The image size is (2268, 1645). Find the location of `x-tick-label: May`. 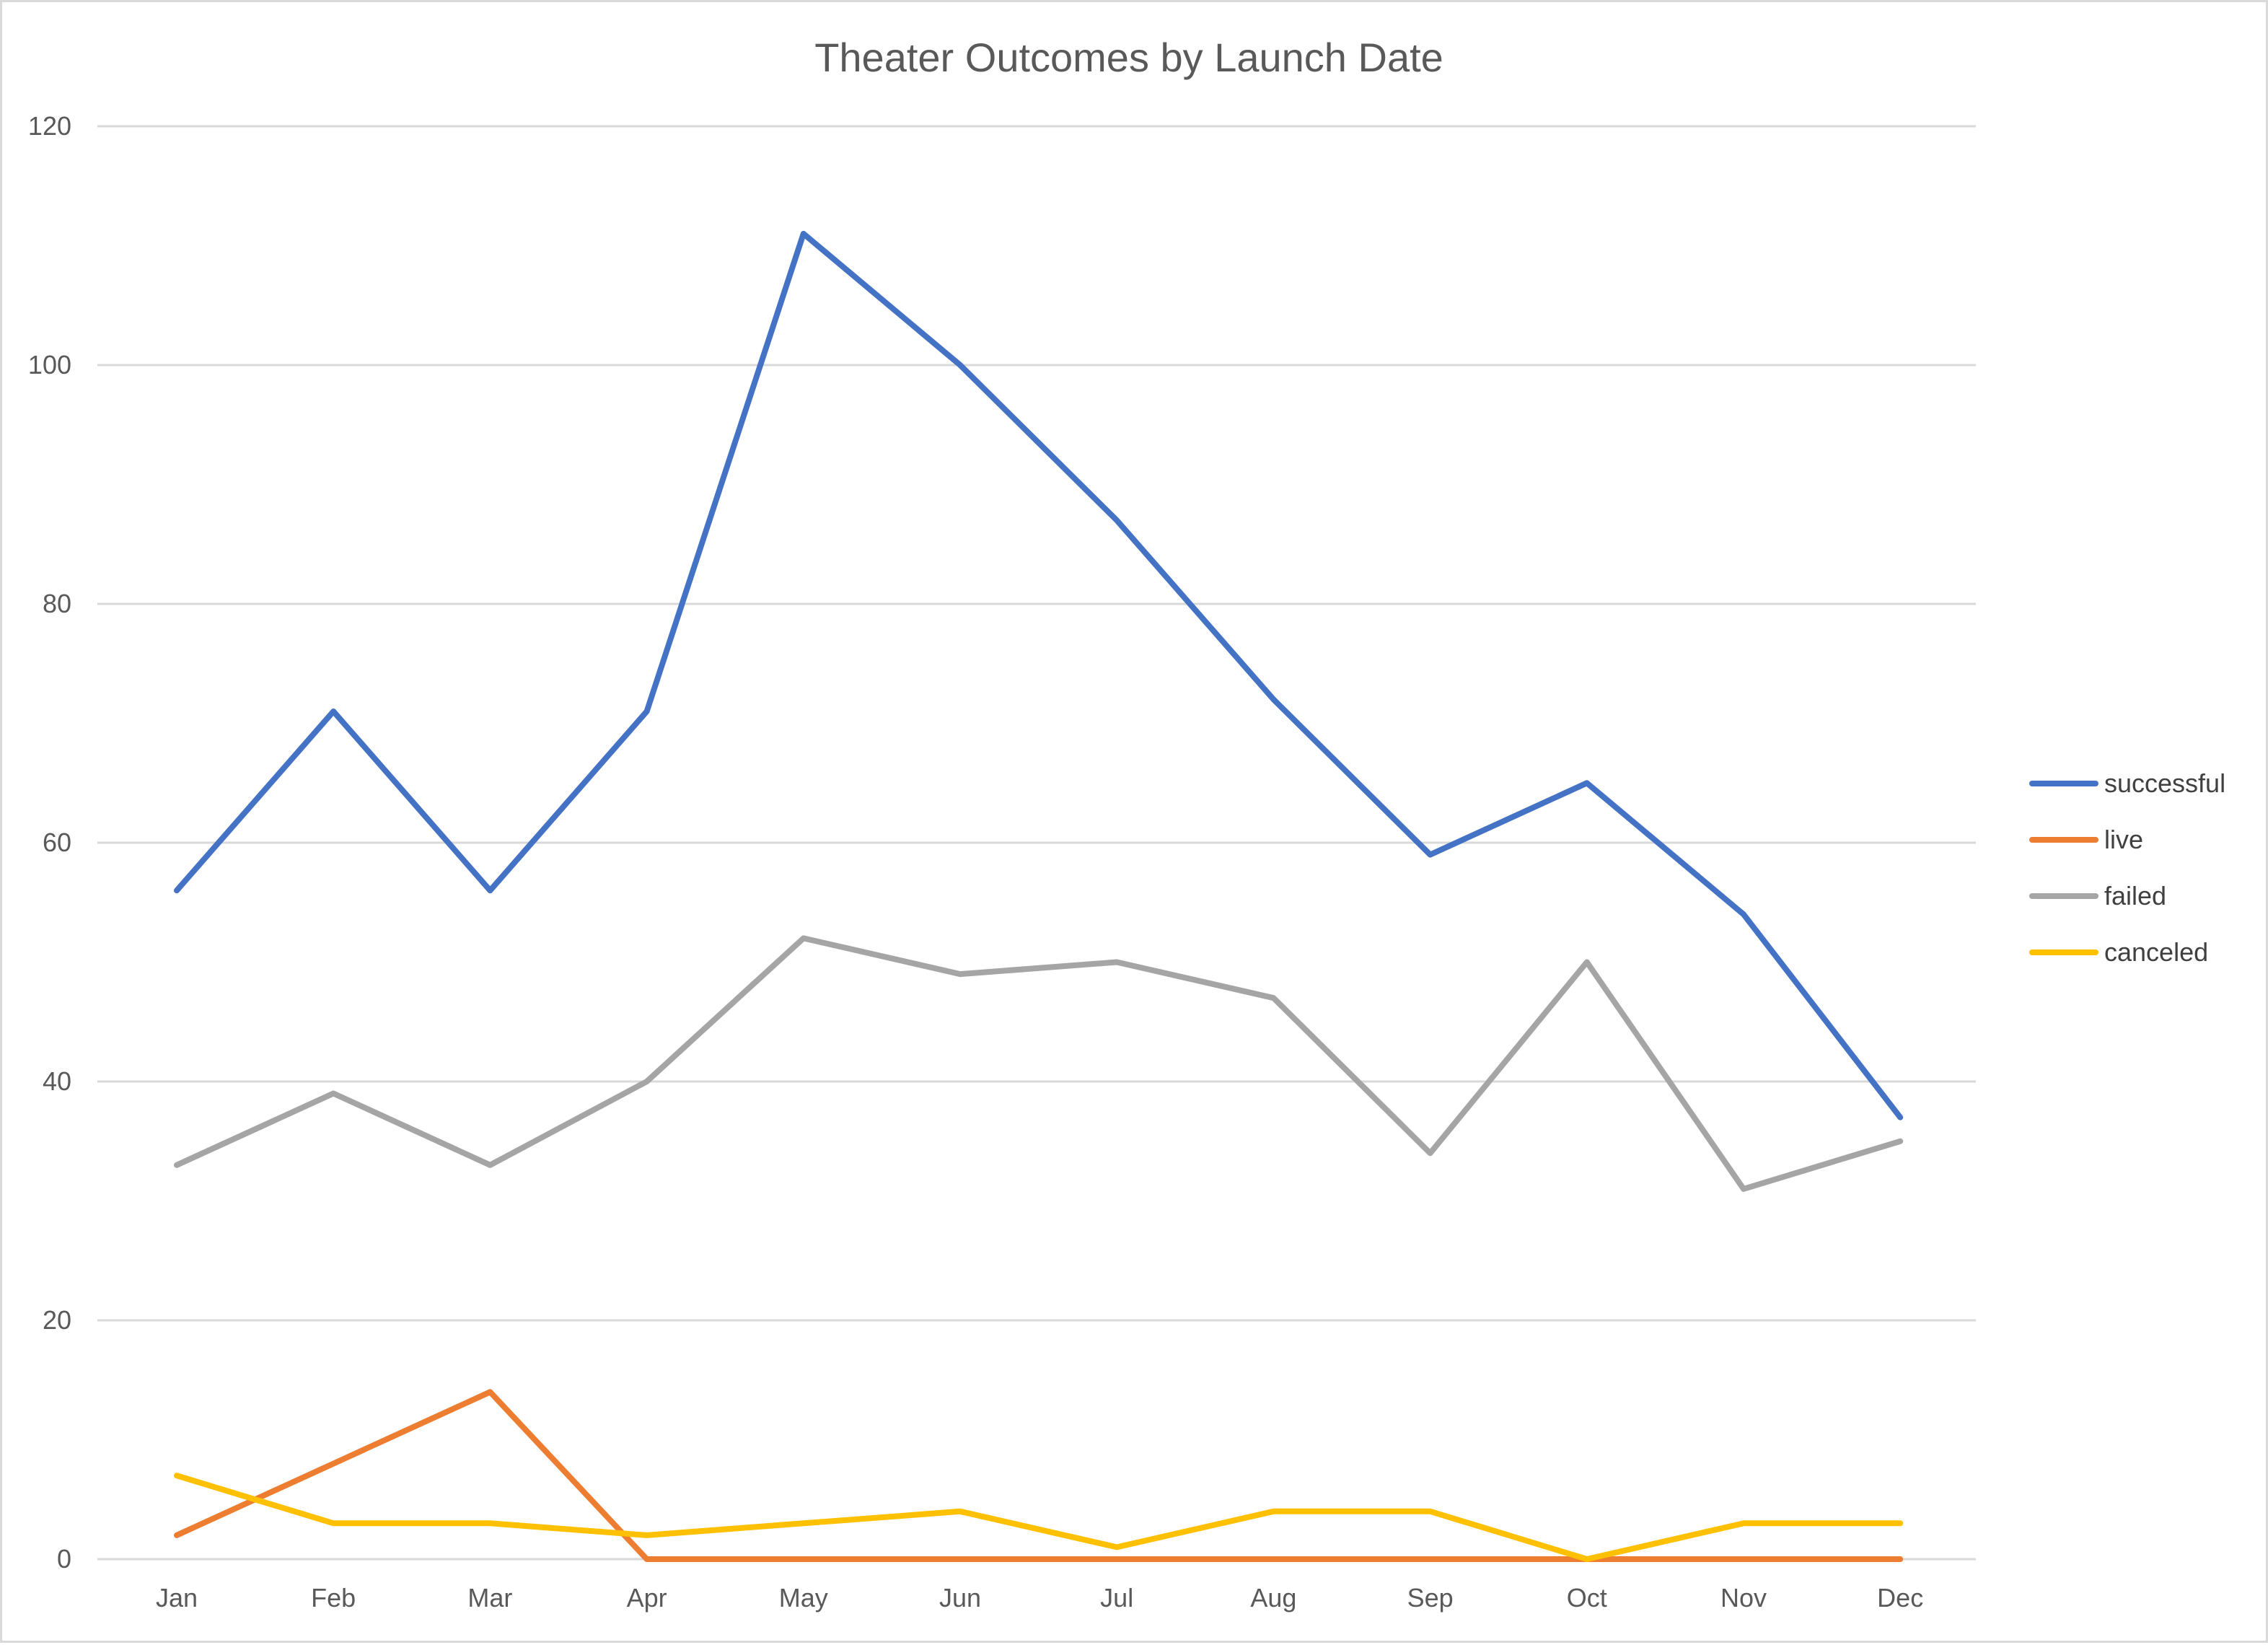

x-tick-label: May is located at coordinates (803, 1598).